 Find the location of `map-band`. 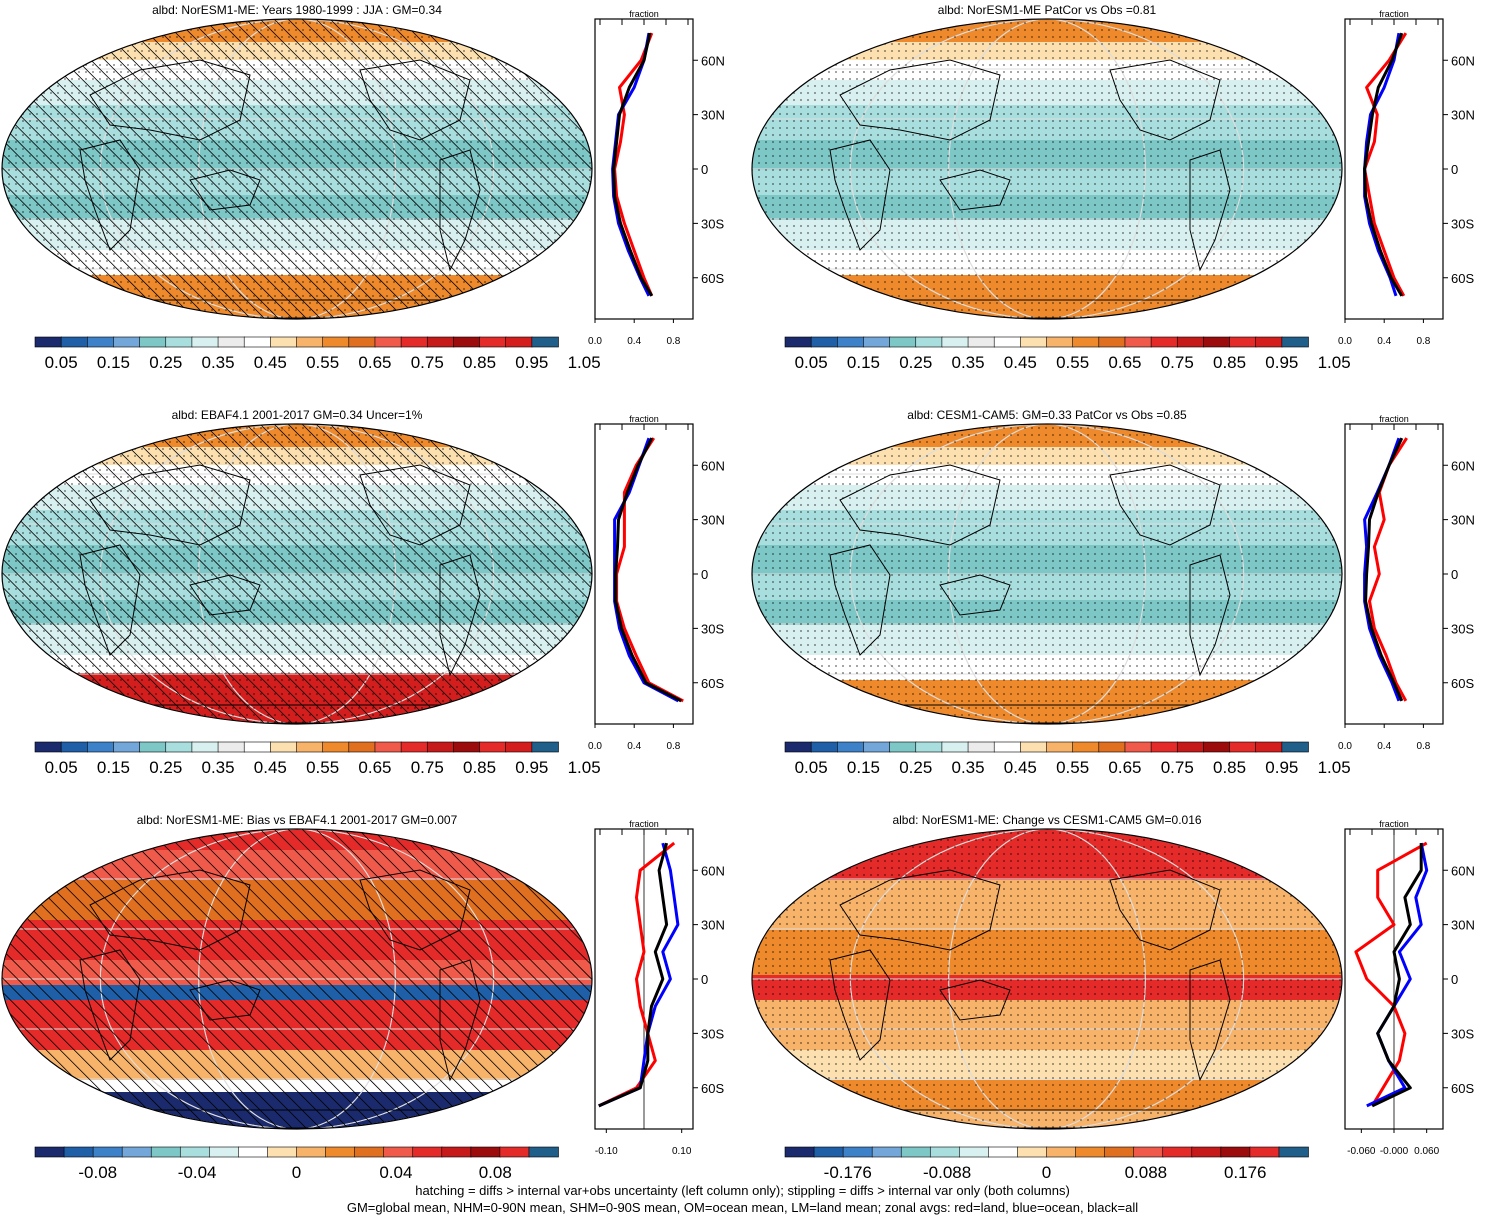

map-band is located at coordinates (297, 1025).